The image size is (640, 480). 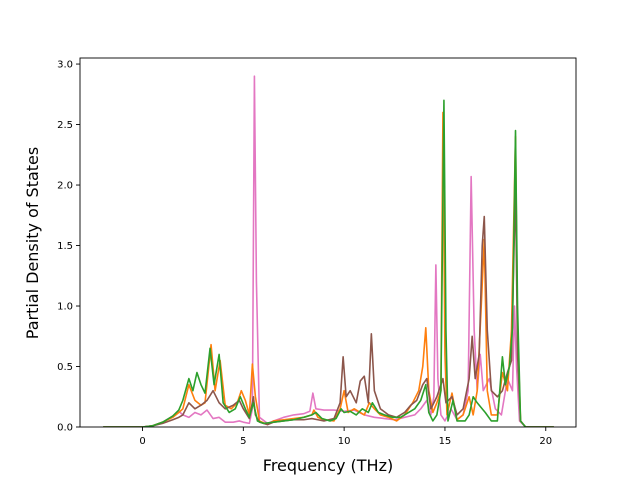 What do you see at coordinates (445, 441) in the screenshot?
I see `x-tick-label: 15` at bounding box center [445, 441].